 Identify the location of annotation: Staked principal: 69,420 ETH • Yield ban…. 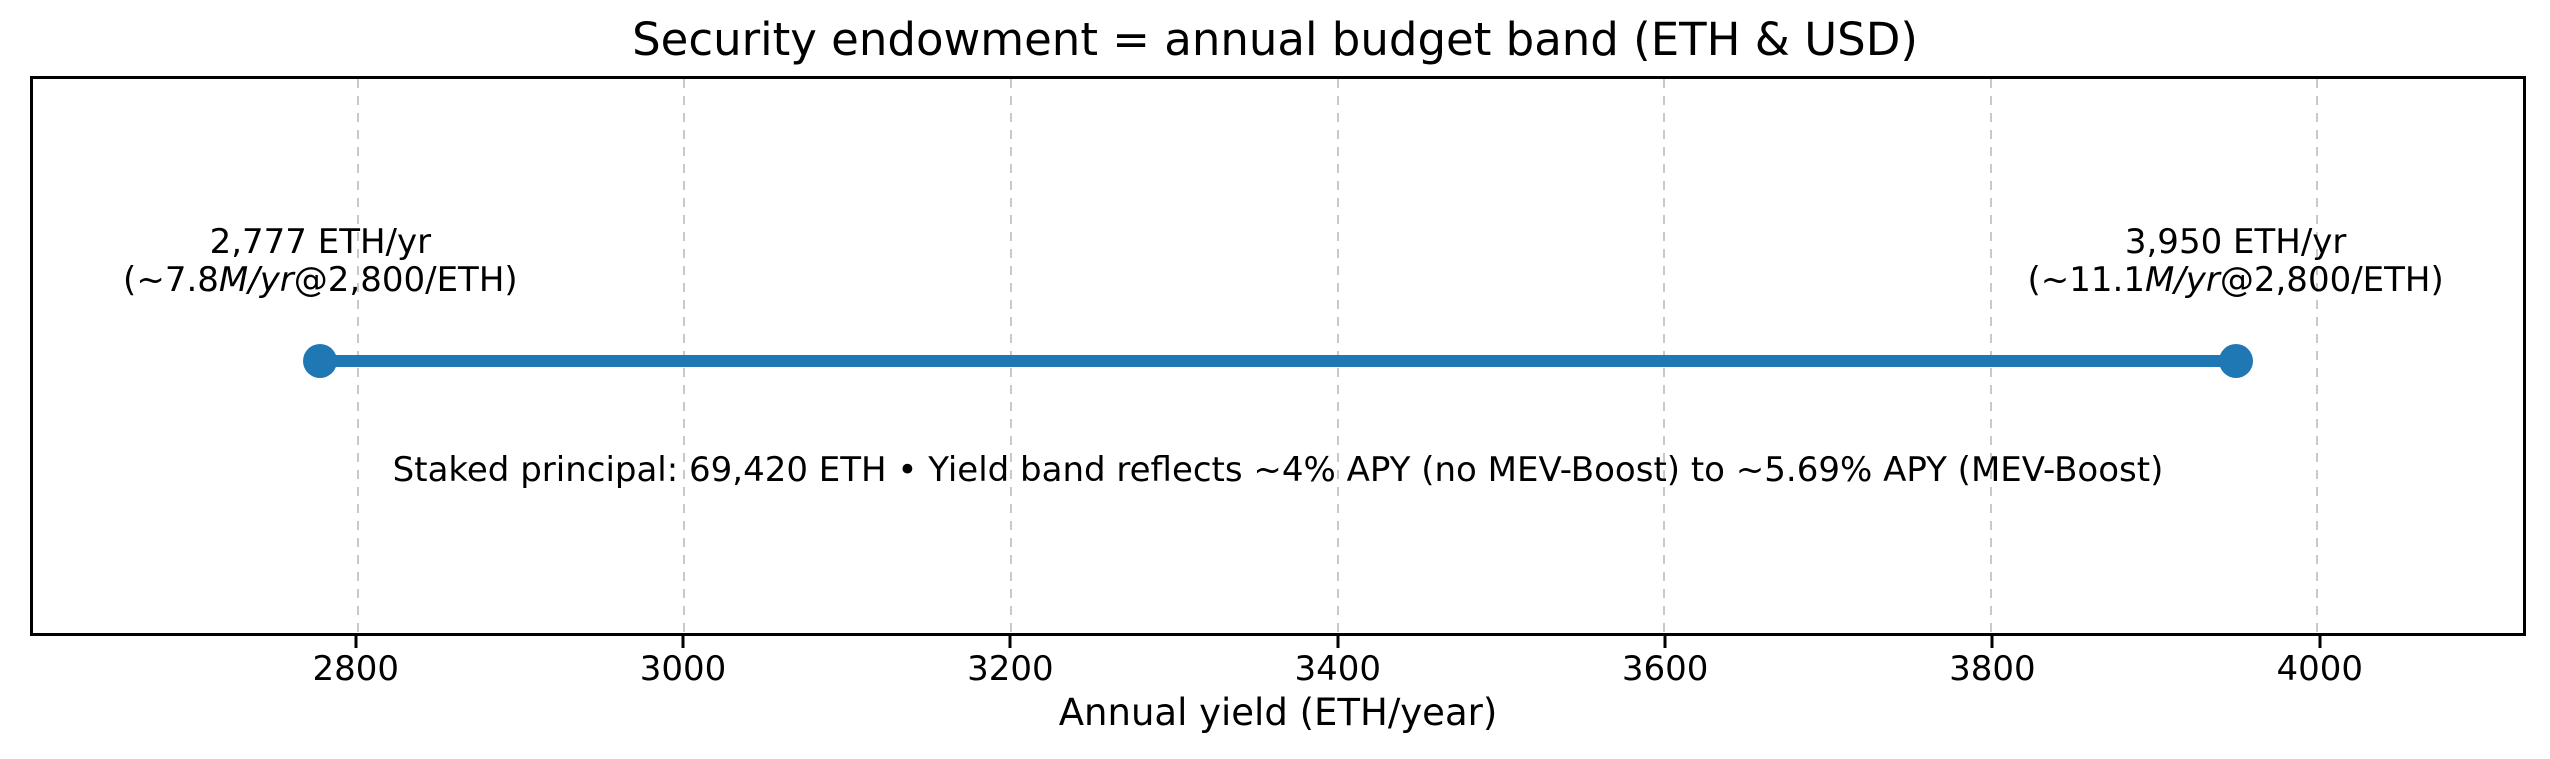
(1278, 470).